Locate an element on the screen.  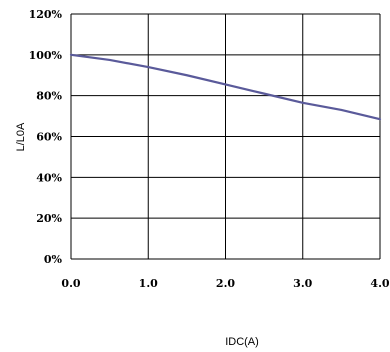
x-tick-label: 4.0 is located at coordinates (379, 283).